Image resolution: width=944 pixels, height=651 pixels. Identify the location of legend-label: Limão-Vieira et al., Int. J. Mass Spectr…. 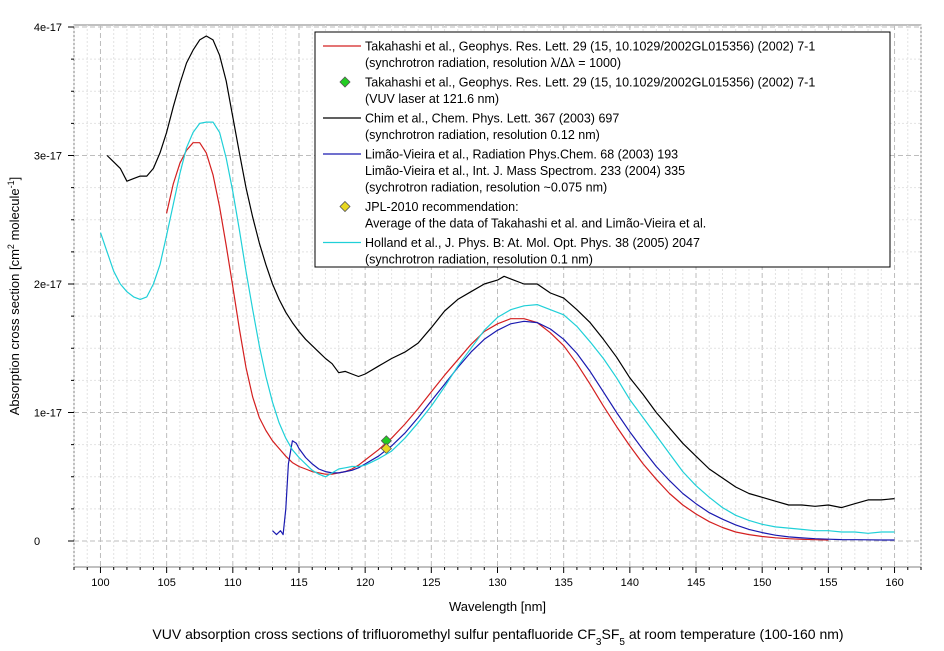
(525, 171).